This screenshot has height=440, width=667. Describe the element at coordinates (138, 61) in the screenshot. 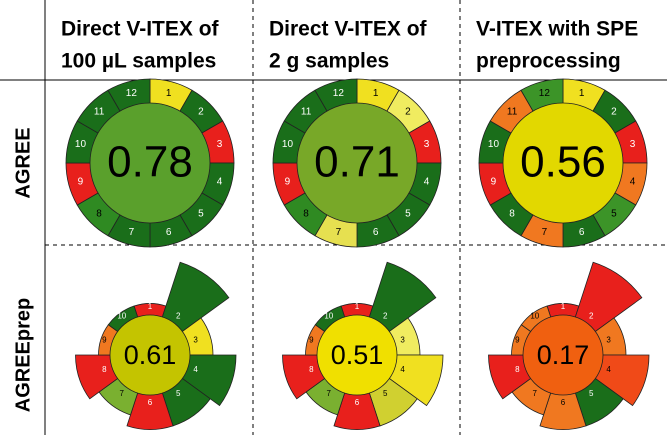

I see `column-header: 100 µL samples` at that location.